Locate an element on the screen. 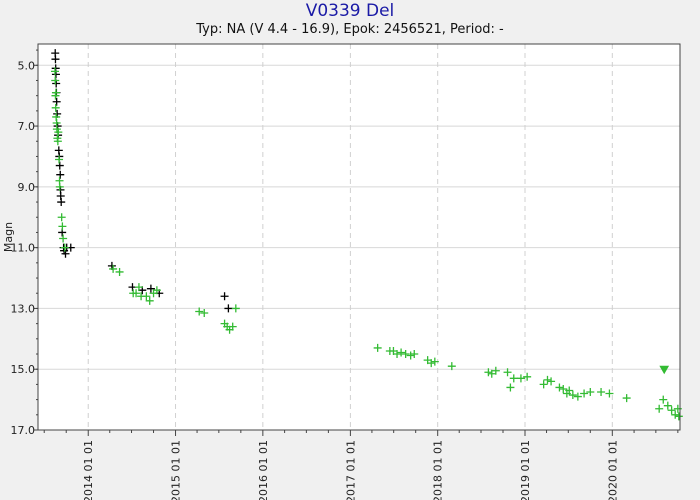  y-tick-label: 15.0 is located at coordinates (23, 369).